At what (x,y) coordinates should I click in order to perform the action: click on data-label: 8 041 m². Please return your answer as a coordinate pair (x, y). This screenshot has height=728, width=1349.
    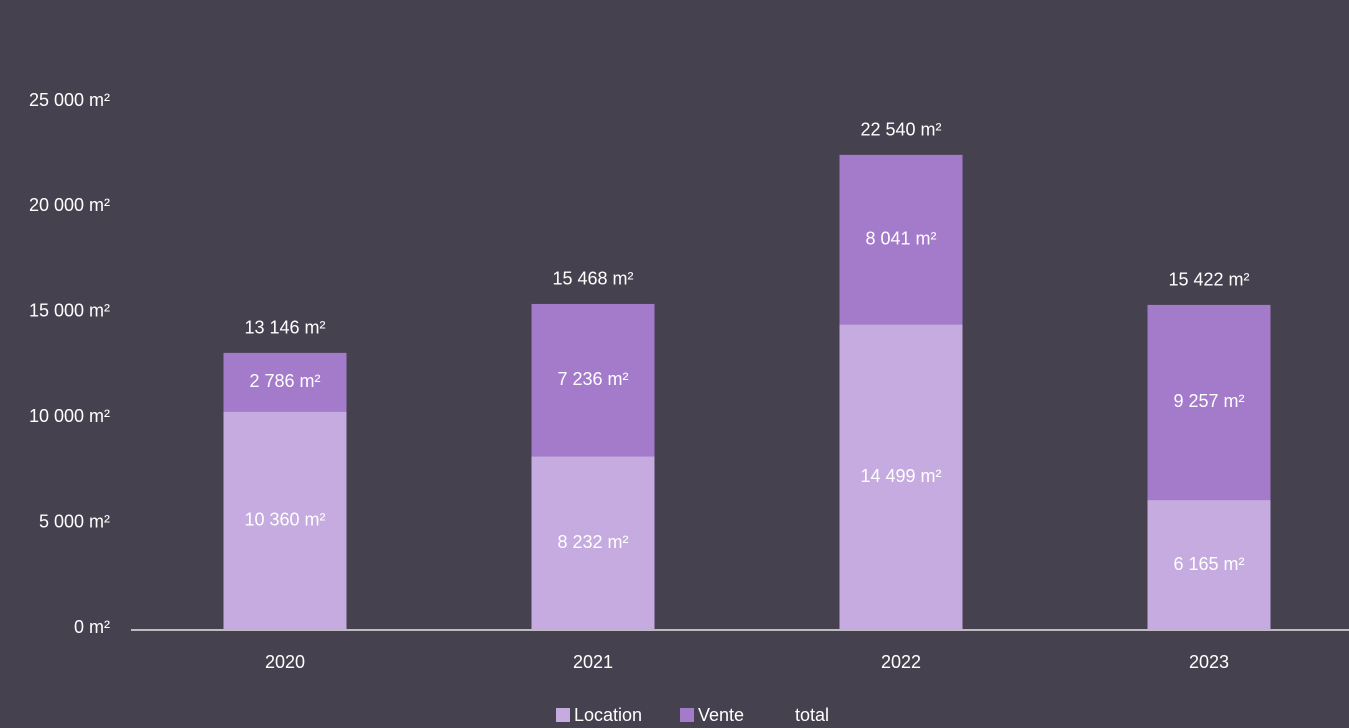
    Looking at the image, I should click on (900, 238).